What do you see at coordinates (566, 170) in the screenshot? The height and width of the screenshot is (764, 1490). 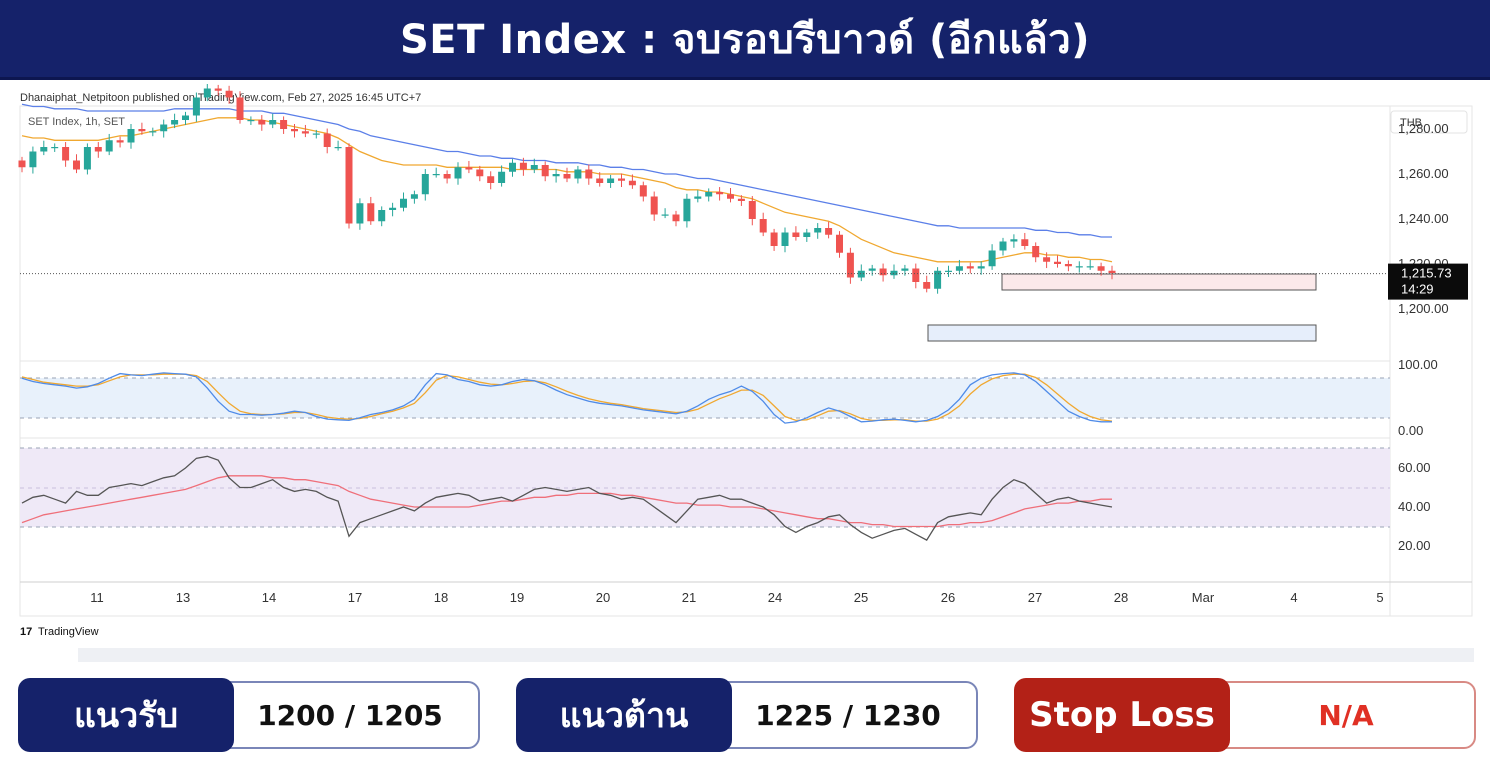 I see `slow-ma-line` at bounding box center [566, 170].